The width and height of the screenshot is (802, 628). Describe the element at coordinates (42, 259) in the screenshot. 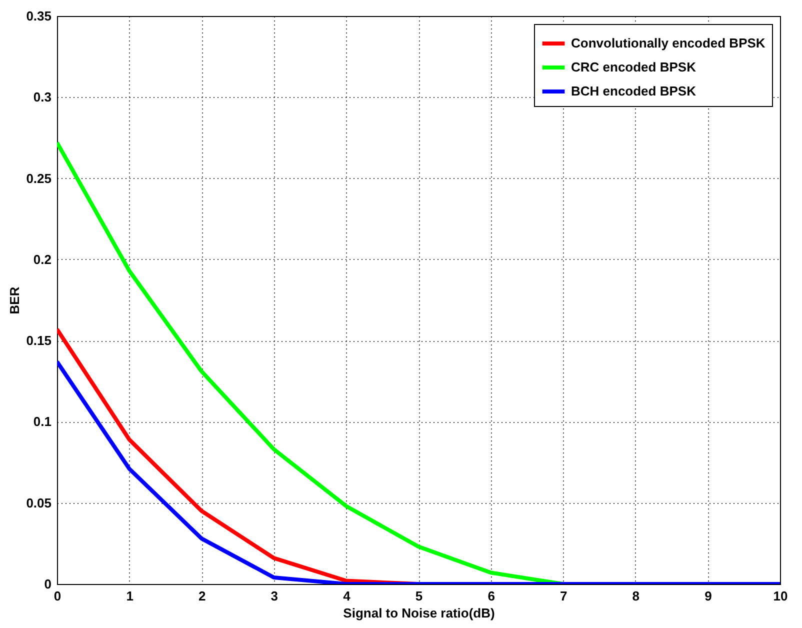

I see `y-tick-label: 0.2` at that location.